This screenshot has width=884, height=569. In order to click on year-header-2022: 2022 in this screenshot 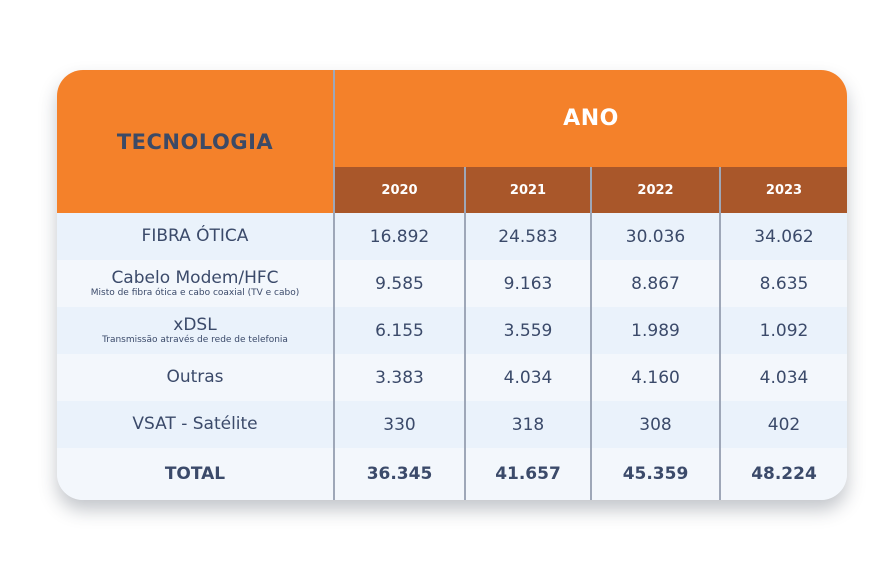, I will do `click(655, 190)`.